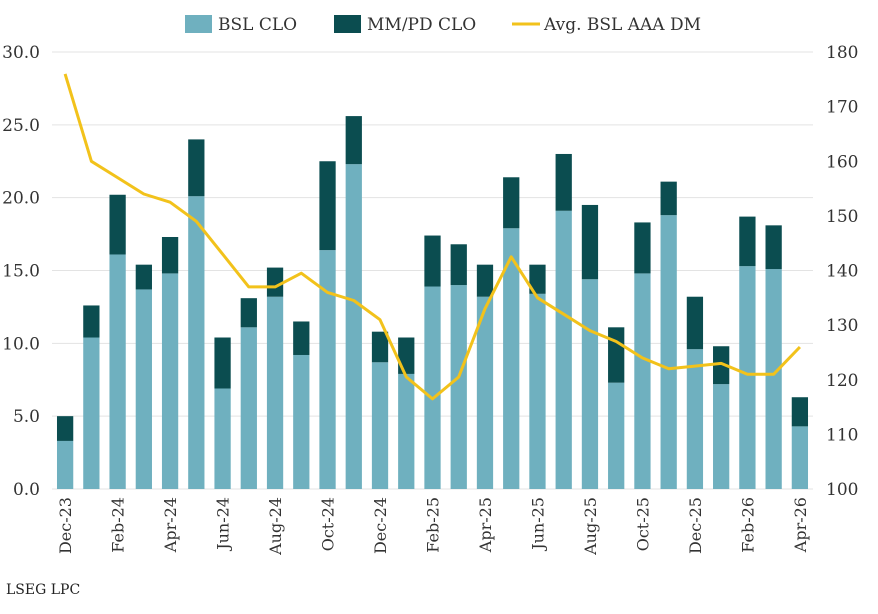  Describe the element at coordinates (842, 381) in the screenshot. I see `right-y-tick-label: 120` at that location.